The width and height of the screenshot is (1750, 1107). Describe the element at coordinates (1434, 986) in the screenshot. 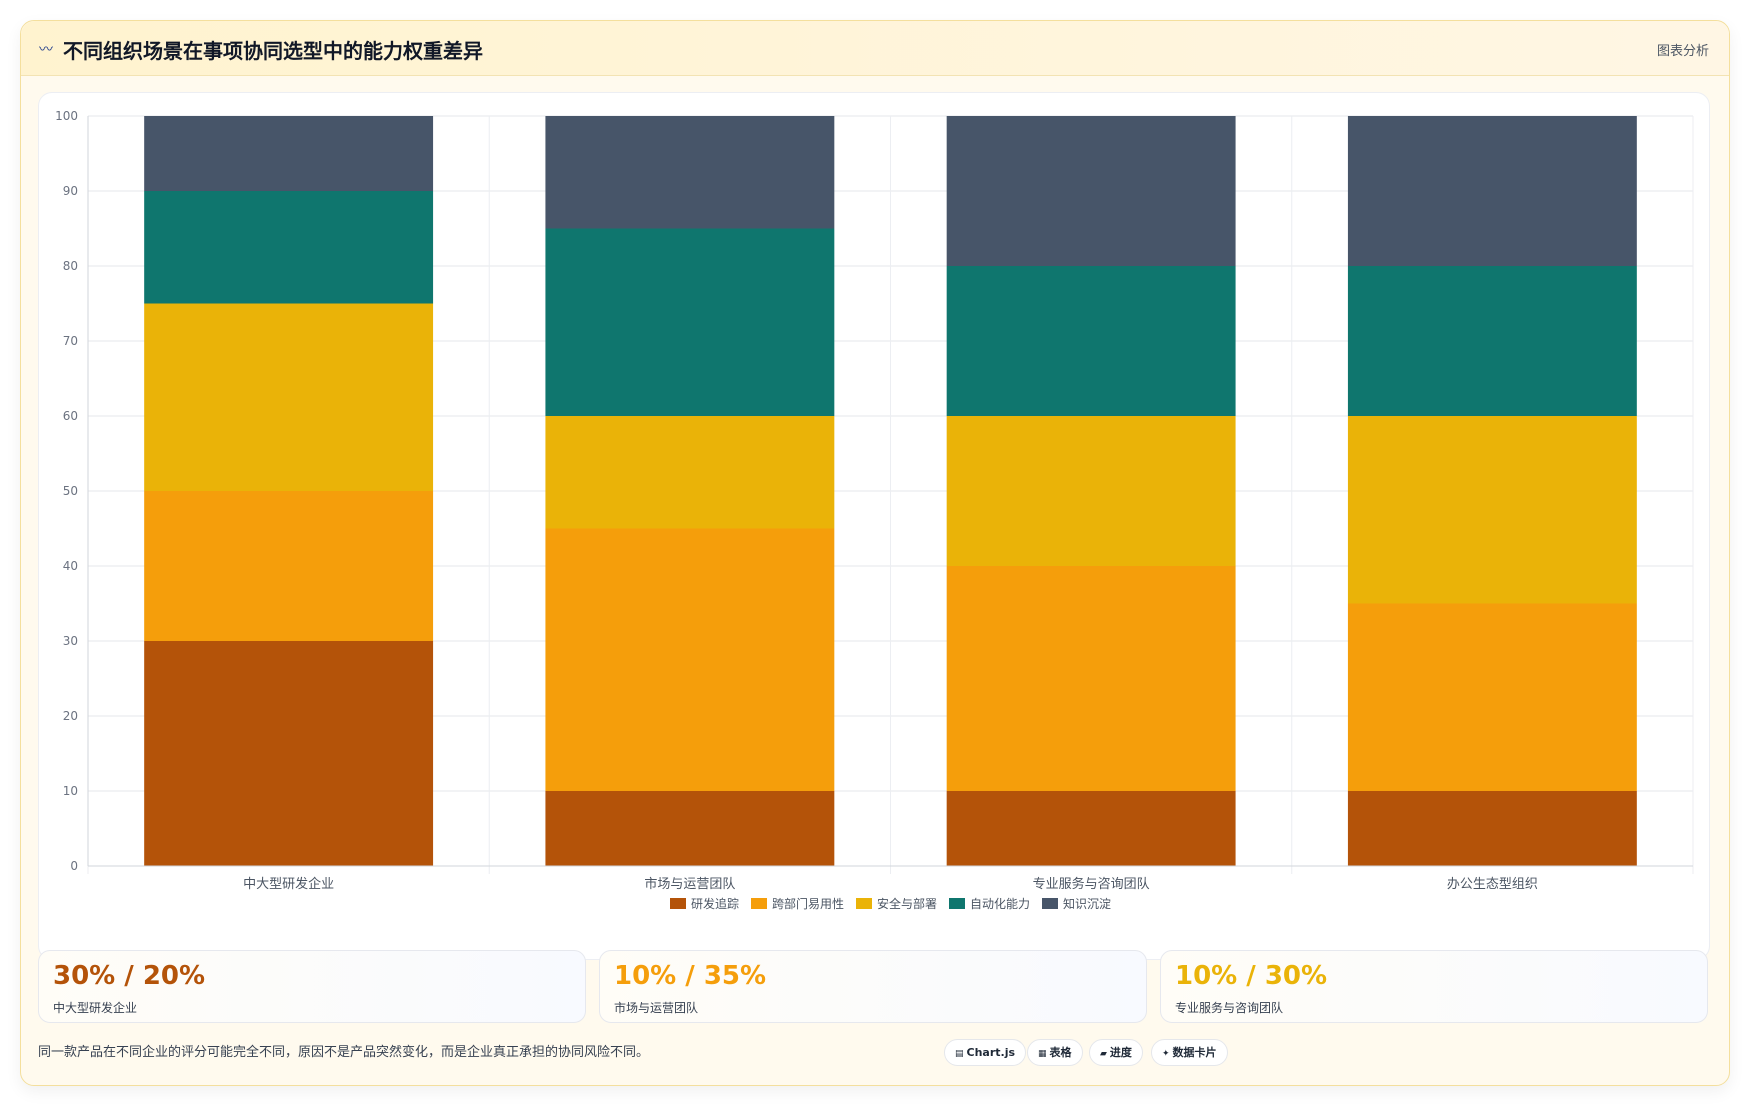

I see `kpi-card-consulting: 10% / 30% 专业服务与咨询团队` at that location.